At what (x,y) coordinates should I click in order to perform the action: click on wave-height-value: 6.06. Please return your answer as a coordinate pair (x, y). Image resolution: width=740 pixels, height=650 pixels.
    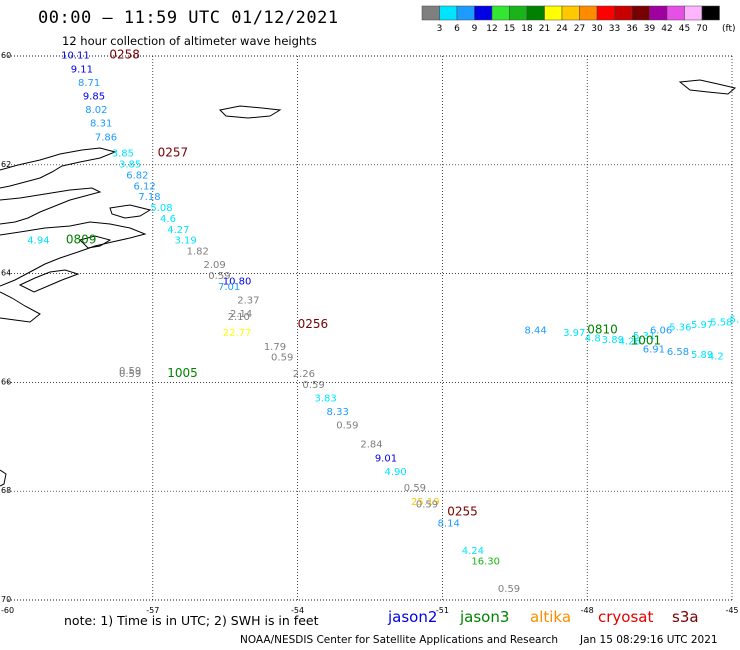
    Looking at the image, I should click on (661, 330).